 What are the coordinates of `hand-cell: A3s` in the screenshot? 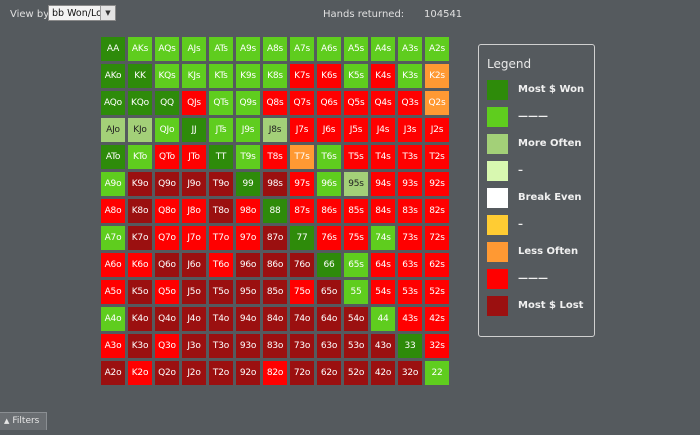 It's located at (410, 49).